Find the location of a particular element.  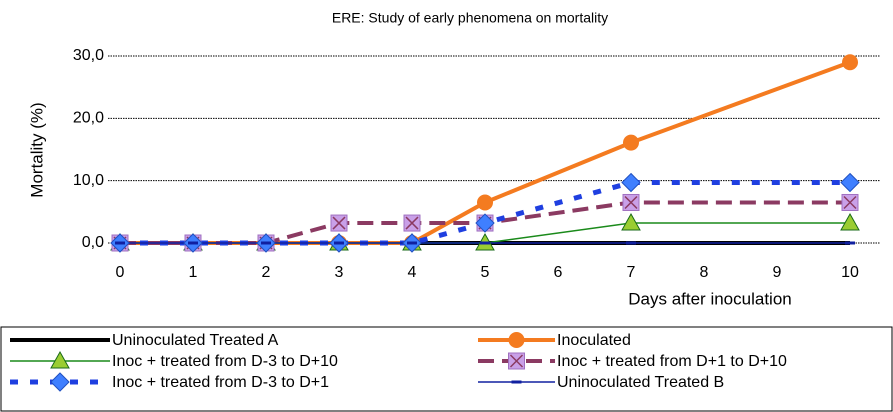

y-tick-label: 30,0 is located at coordinates (88, 55).